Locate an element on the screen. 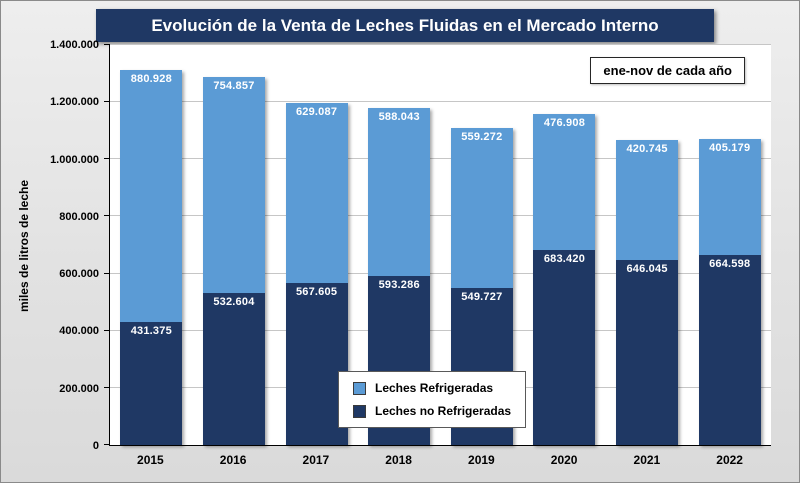 This screenshot has height=483, width=800. y-tick-label: 0 is located at coordinates (95, 446).